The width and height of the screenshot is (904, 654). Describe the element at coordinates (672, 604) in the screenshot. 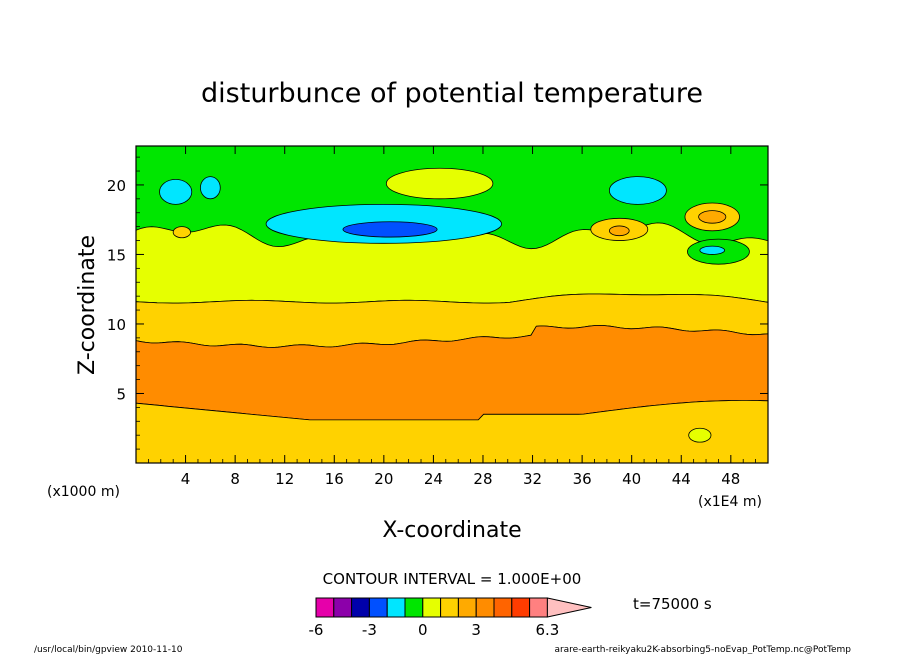

I see `time-label: t=75000 s` at that location.